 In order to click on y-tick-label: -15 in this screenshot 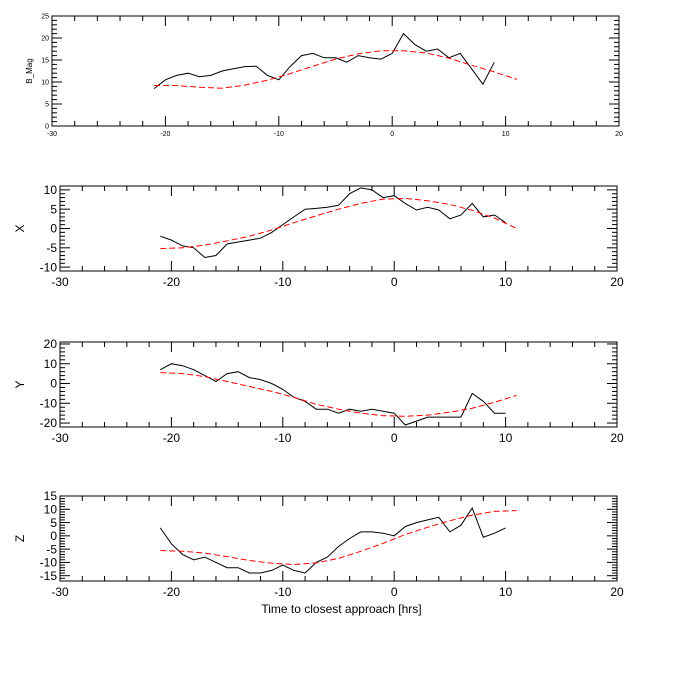, I will do `click(49, 576)`.